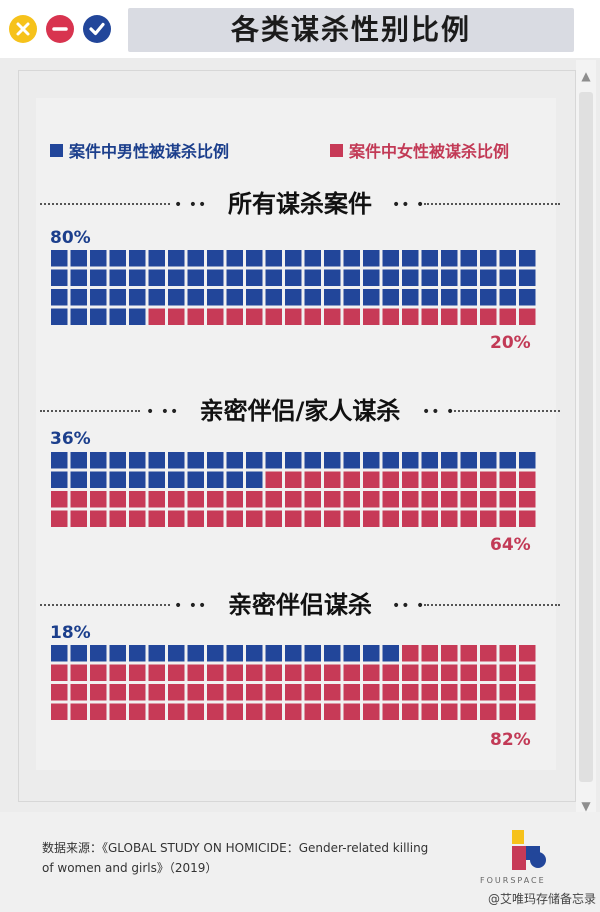  I want to click on female-pct-1: 20%, so click(510, 343).